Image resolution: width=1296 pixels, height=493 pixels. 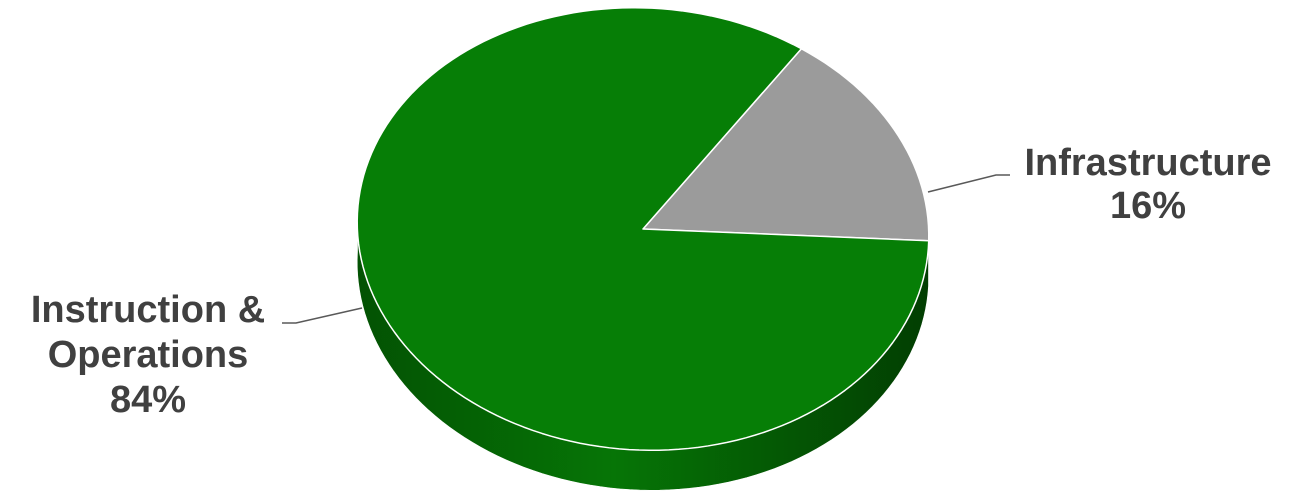 What do you see at coordinates (786, 144) in the screenshot?
I see `pie-slice-infrastructure` at bounding box center [786, 144].